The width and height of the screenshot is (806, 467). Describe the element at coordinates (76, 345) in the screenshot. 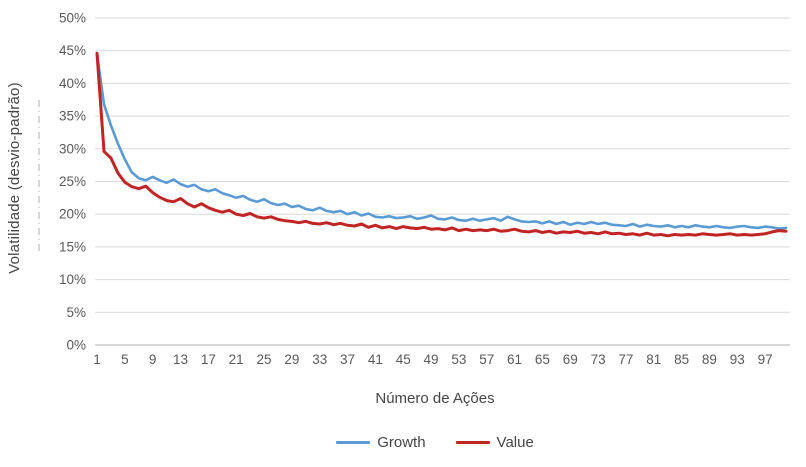

I see `y-tick-label: 0%` at that location.